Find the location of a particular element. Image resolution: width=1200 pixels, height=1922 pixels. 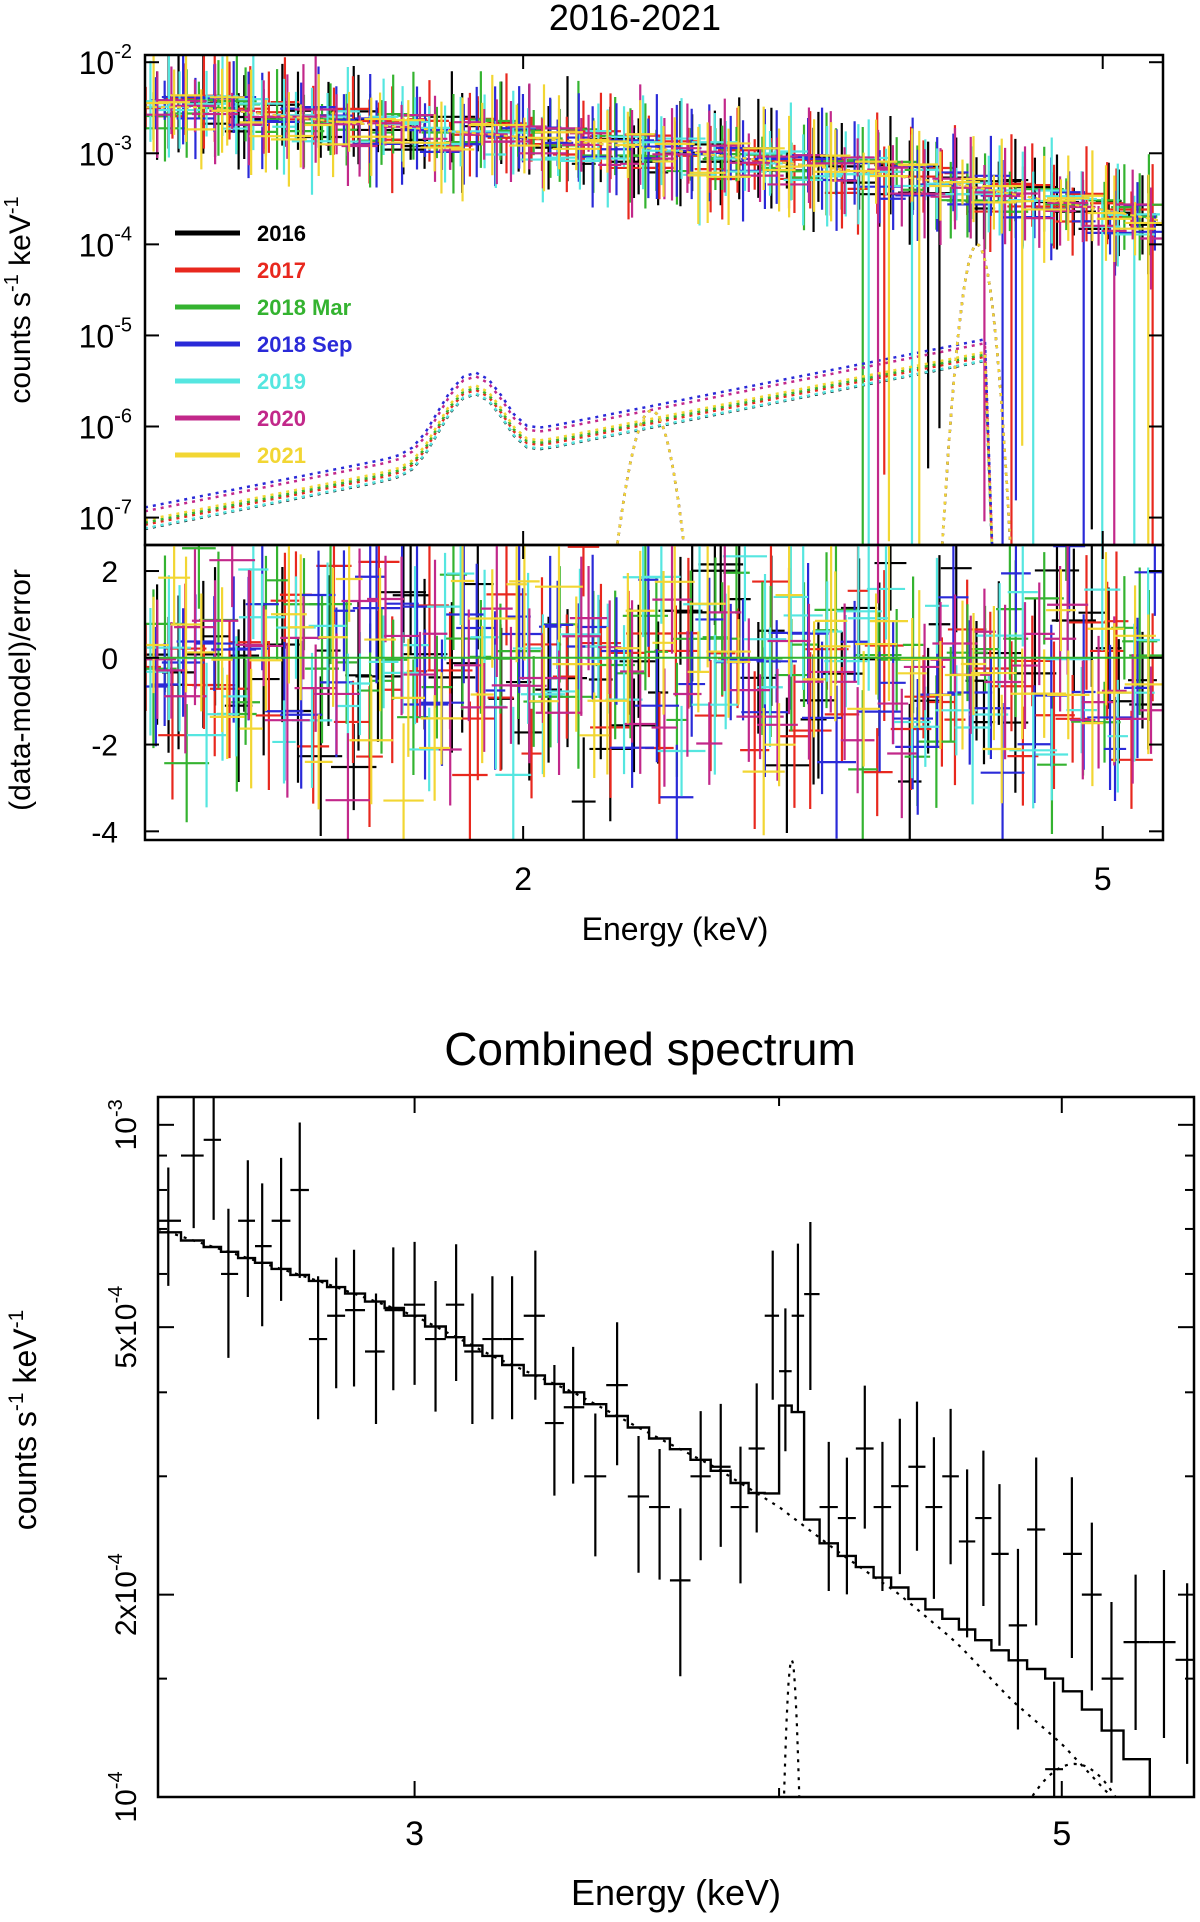

bottom-chart-title: Combined spectrum is located at coordinates (650, 1049).